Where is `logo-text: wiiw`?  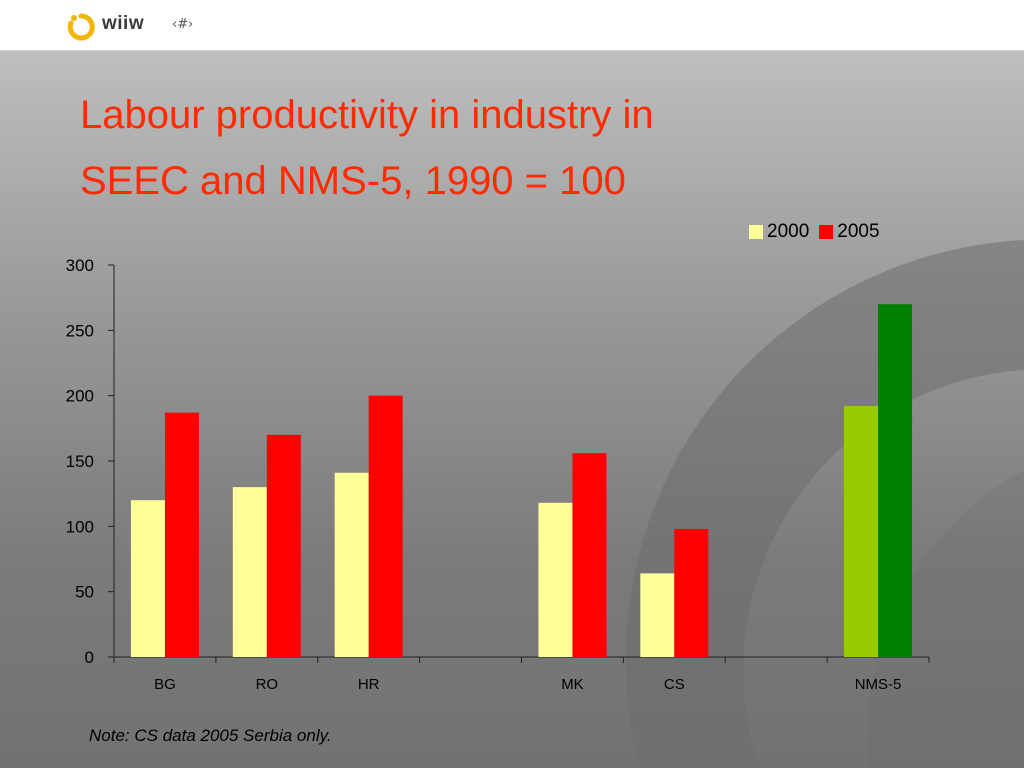 logo-text: wiiw is located at coordinates (123, 23).